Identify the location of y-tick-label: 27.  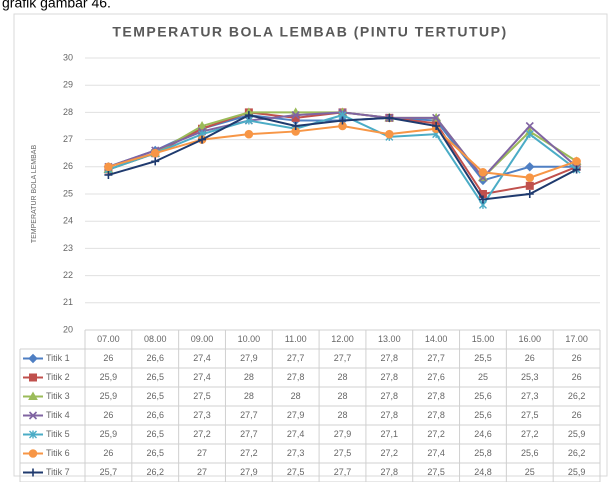
(68, 139).